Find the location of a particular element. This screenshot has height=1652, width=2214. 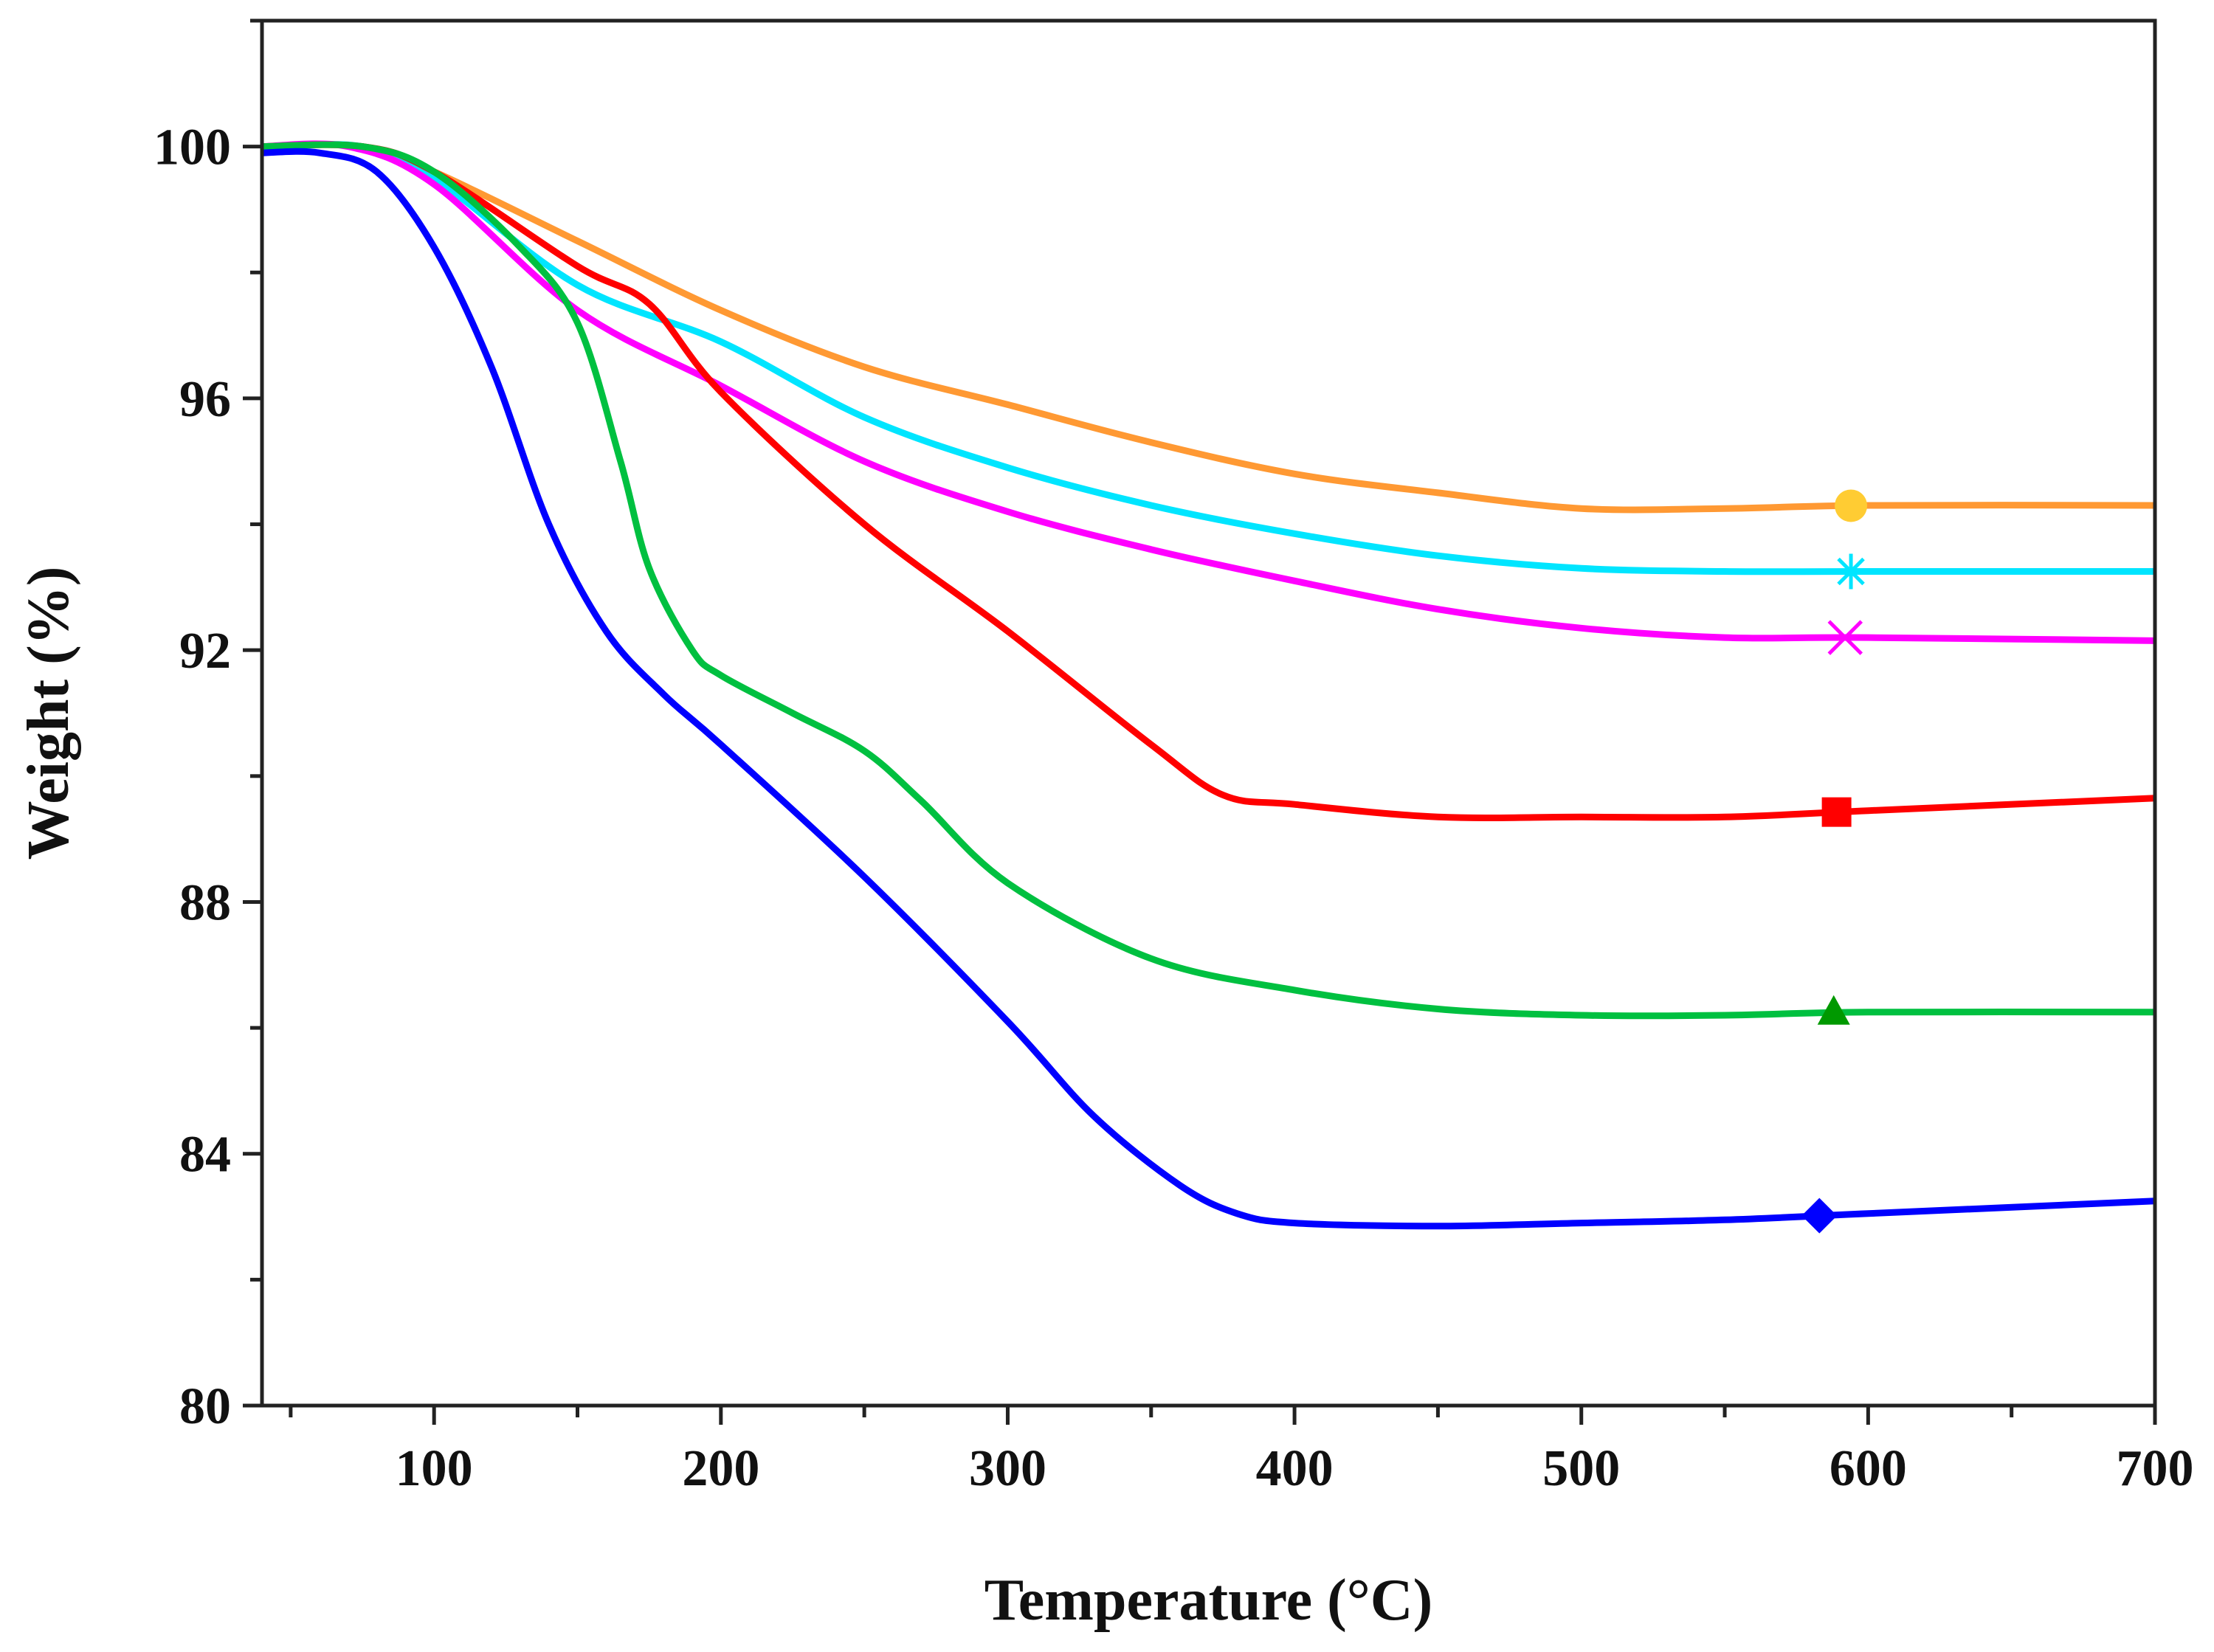

x-tick-label: 400 is located at coordinates (1295, 1469).